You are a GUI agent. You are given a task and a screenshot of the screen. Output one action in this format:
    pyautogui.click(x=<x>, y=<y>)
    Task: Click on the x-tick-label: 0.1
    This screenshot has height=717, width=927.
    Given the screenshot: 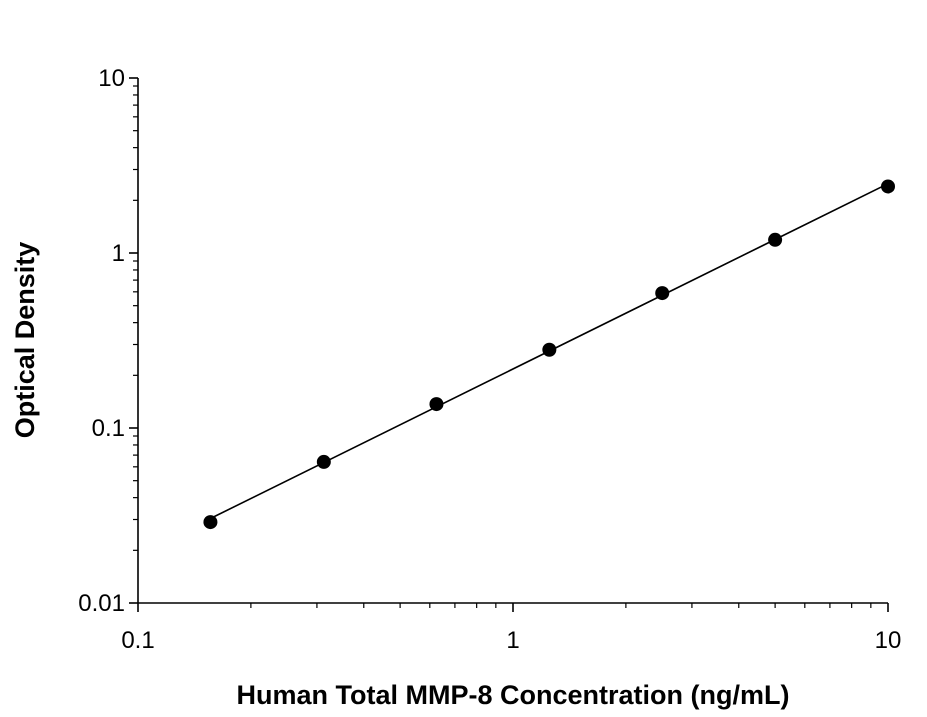 What is the action you would take?
    pyautogui.click(x=137, y=640)
    